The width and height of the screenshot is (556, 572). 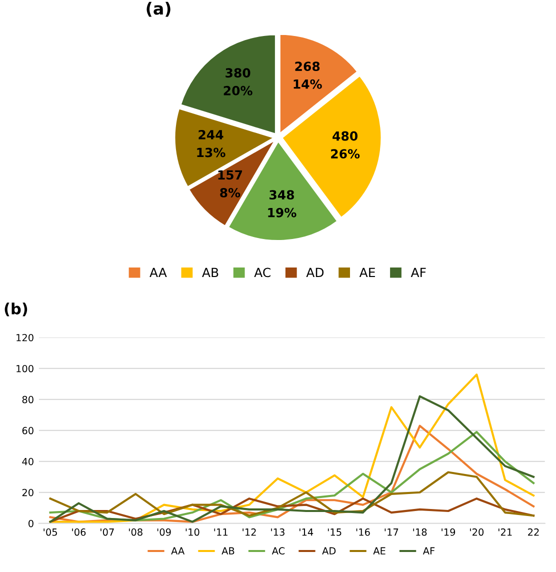 I want to click on x-tick-label: '14, so click(x=307, y=532).